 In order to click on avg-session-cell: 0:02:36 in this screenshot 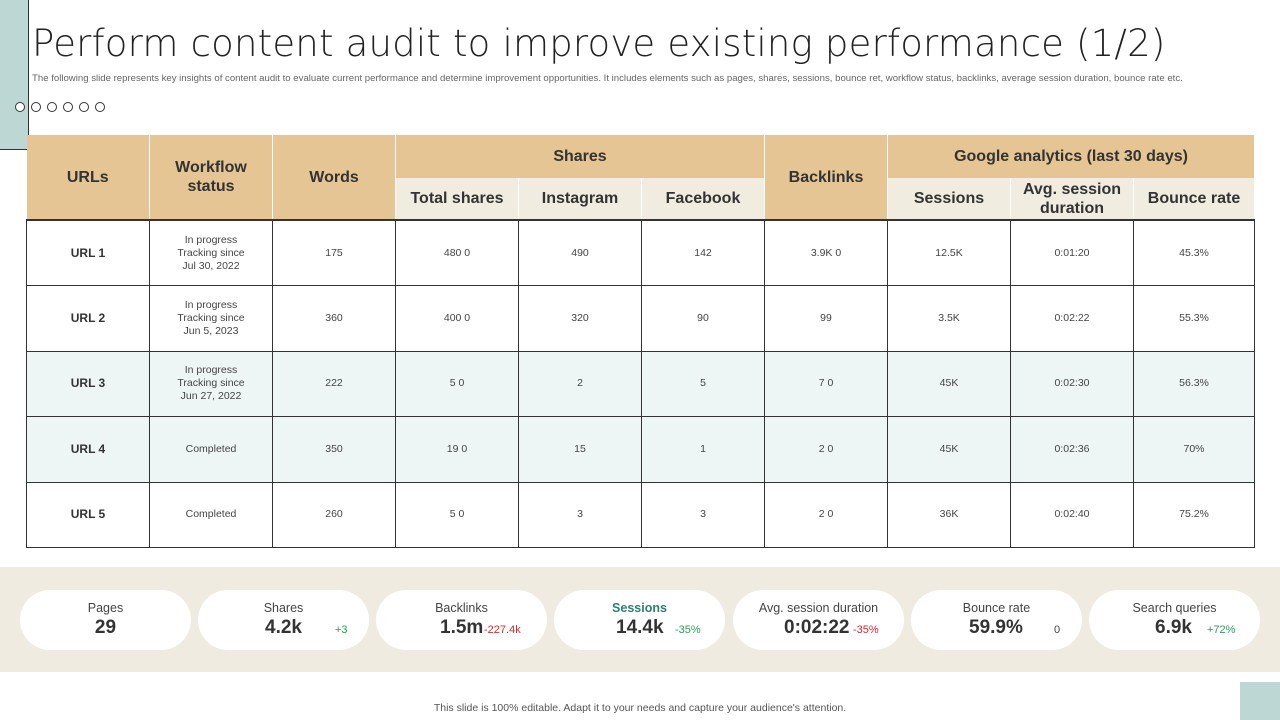, I will do `click(1072, 449)`.